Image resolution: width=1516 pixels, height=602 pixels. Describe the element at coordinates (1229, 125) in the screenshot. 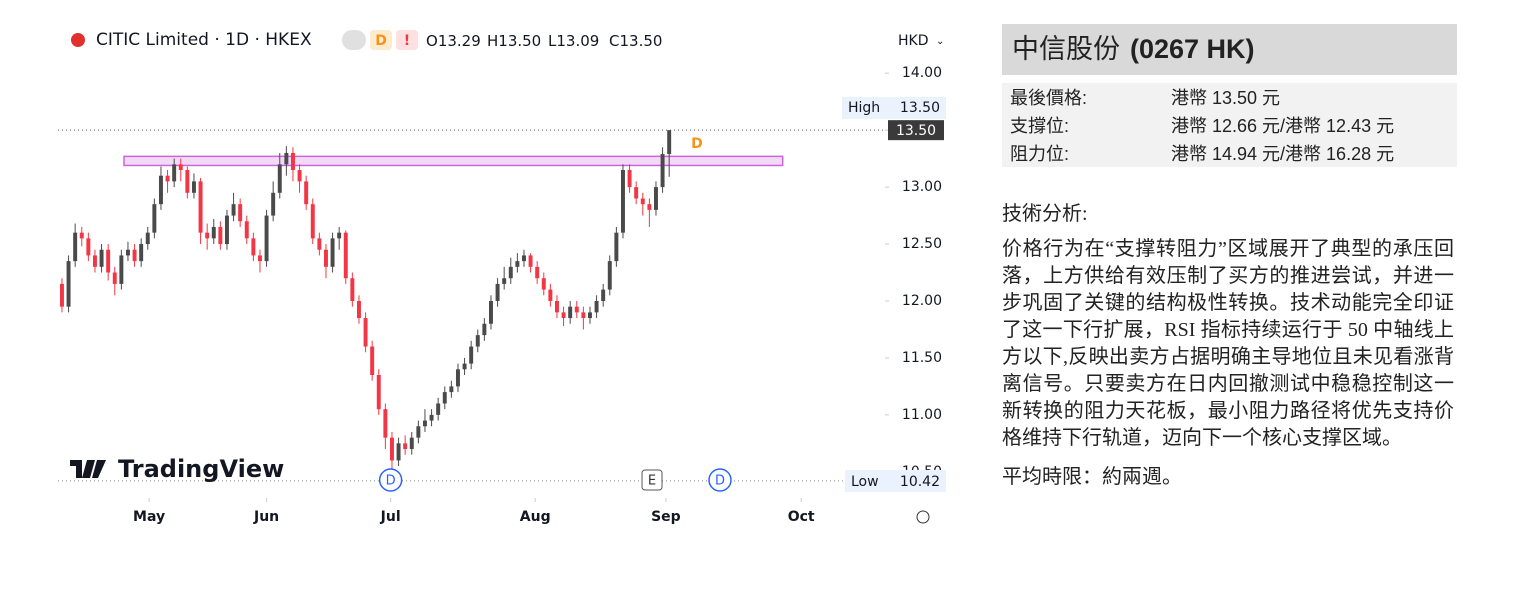

I see `table-row: 支撐位: 港幣 12.66 元/港幣 12.43 元` at that location.